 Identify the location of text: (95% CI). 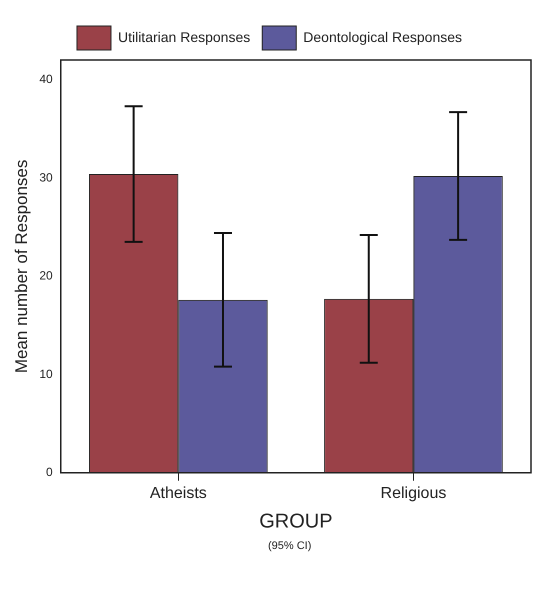
(290, 546).